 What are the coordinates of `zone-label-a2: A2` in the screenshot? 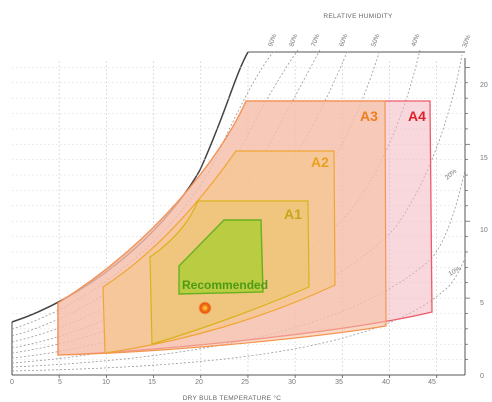 It's located at (320, 162).